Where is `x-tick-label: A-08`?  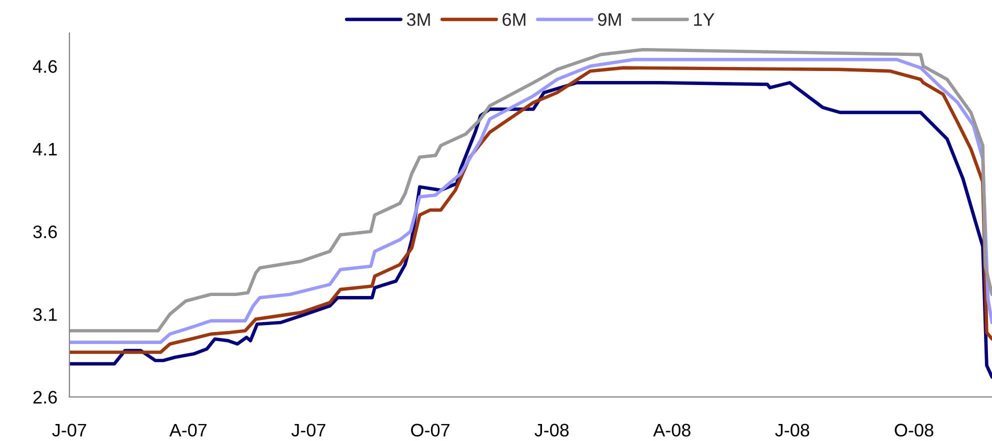 x-tick-label: A-08 is located at coordinates (671, 430).